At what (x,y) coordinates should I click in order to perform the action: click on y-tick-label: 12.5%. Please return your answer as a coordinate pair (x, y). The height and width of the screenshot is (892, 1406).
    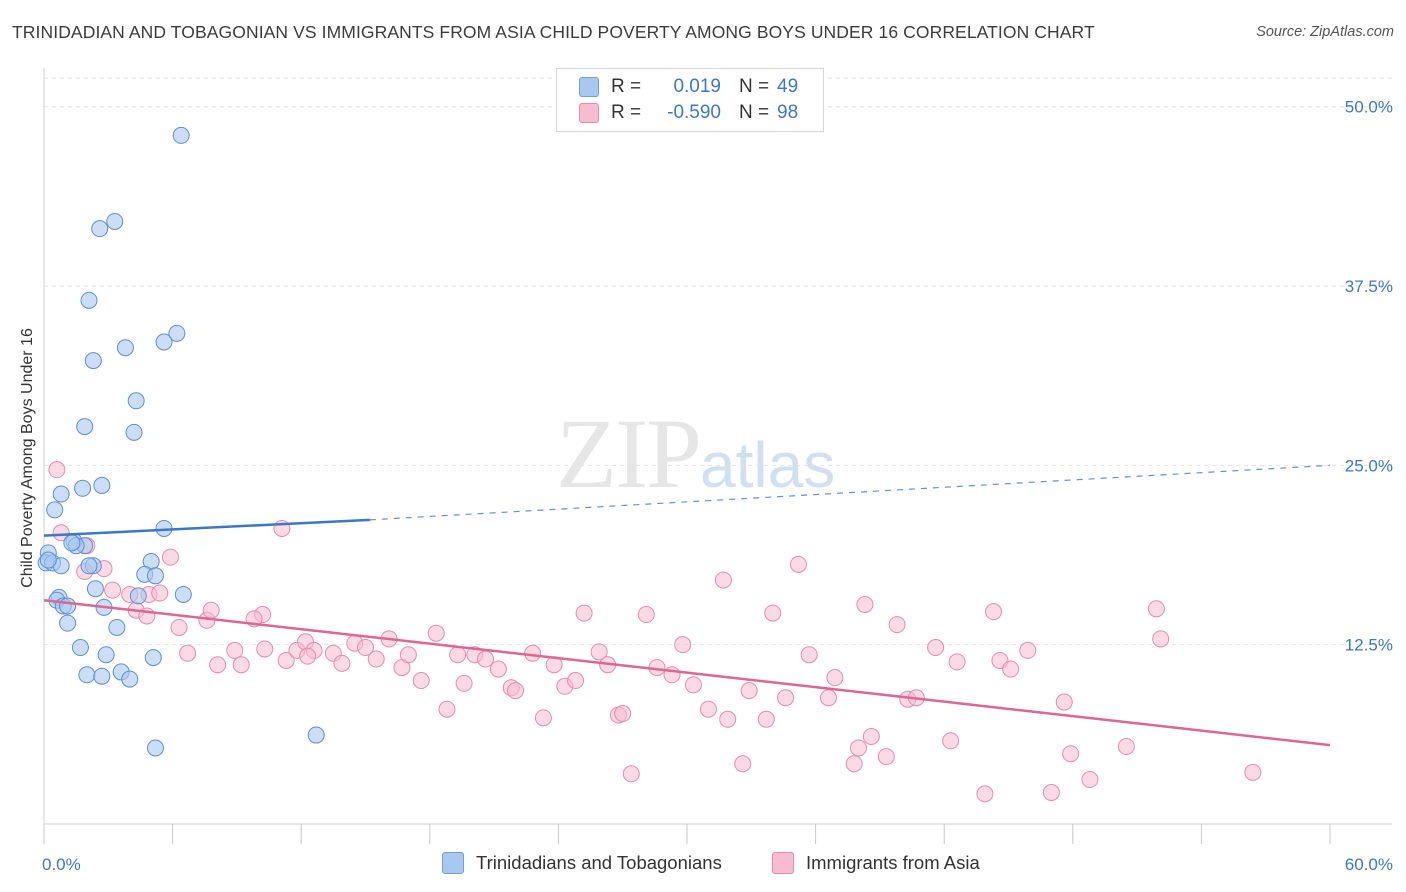
    Looking at the image, I should click on (1369, 645).